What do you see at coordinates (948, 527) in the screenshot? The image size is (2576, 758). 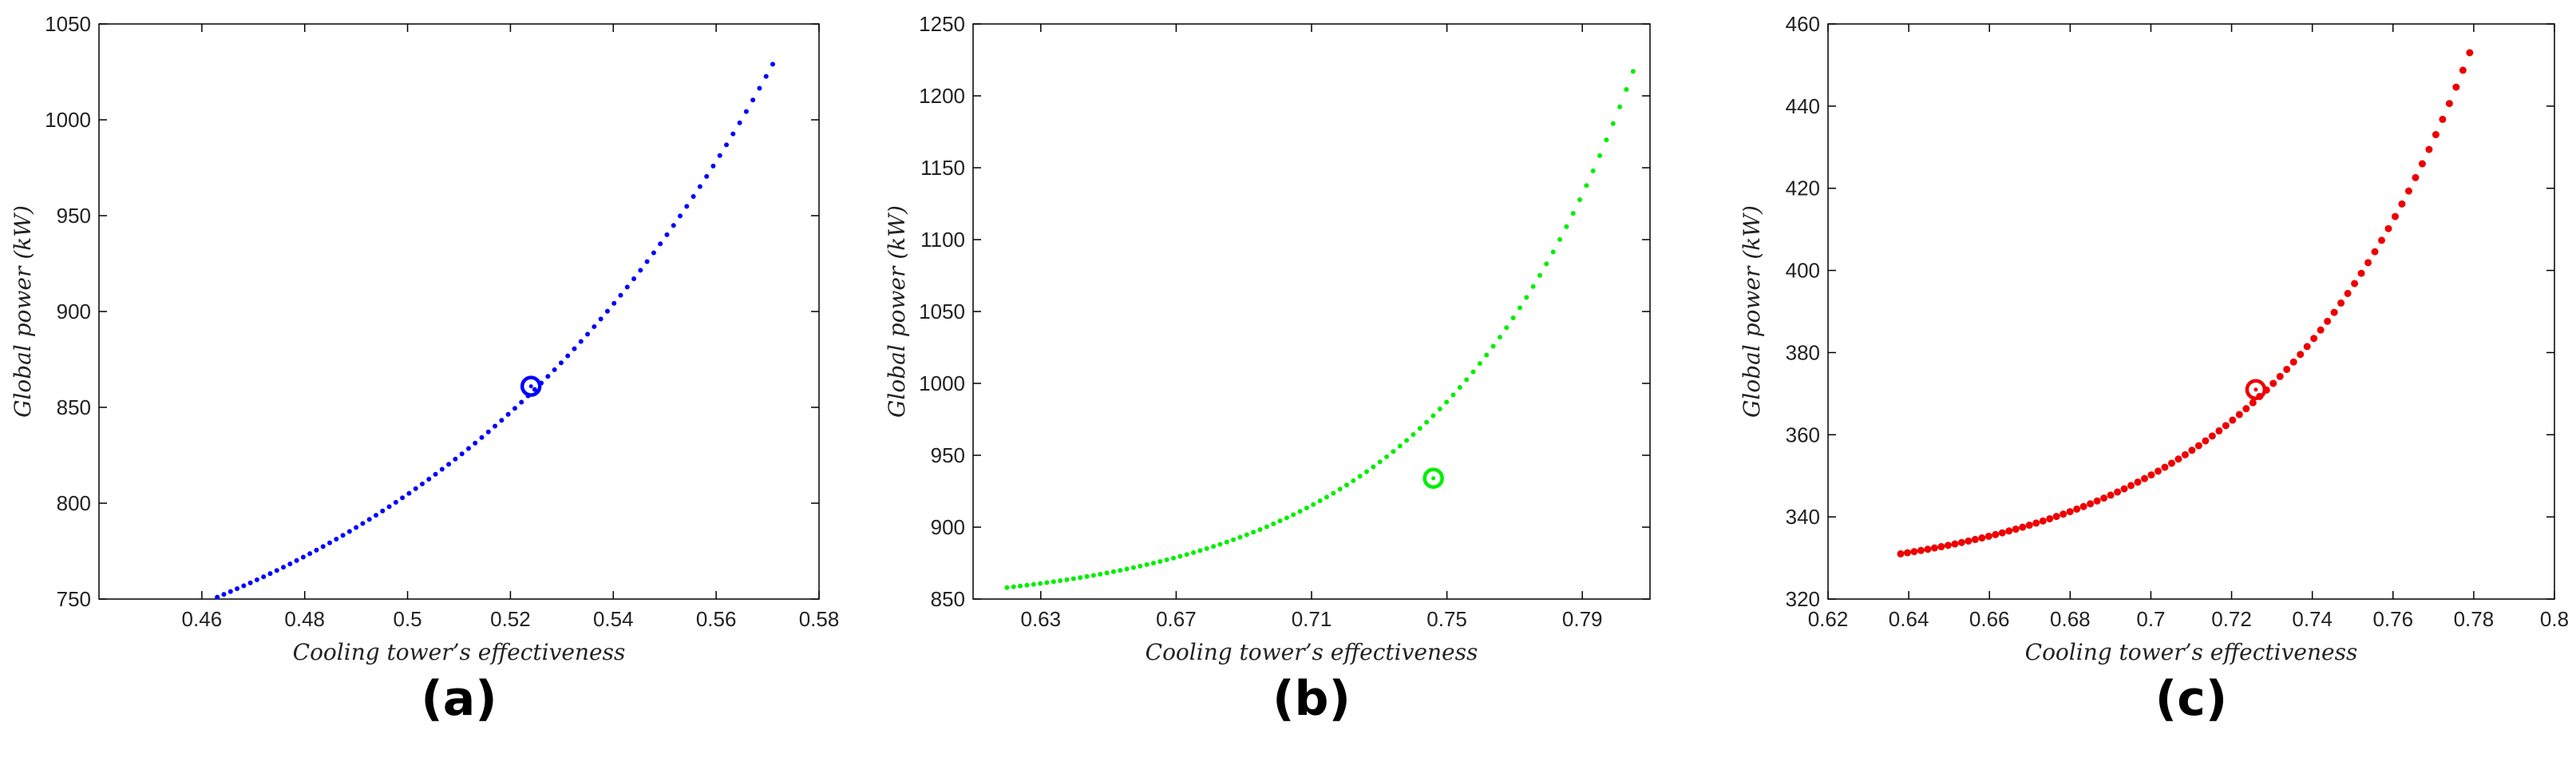 I see `y-tick-label: 900` at bounding box center [948, 527].